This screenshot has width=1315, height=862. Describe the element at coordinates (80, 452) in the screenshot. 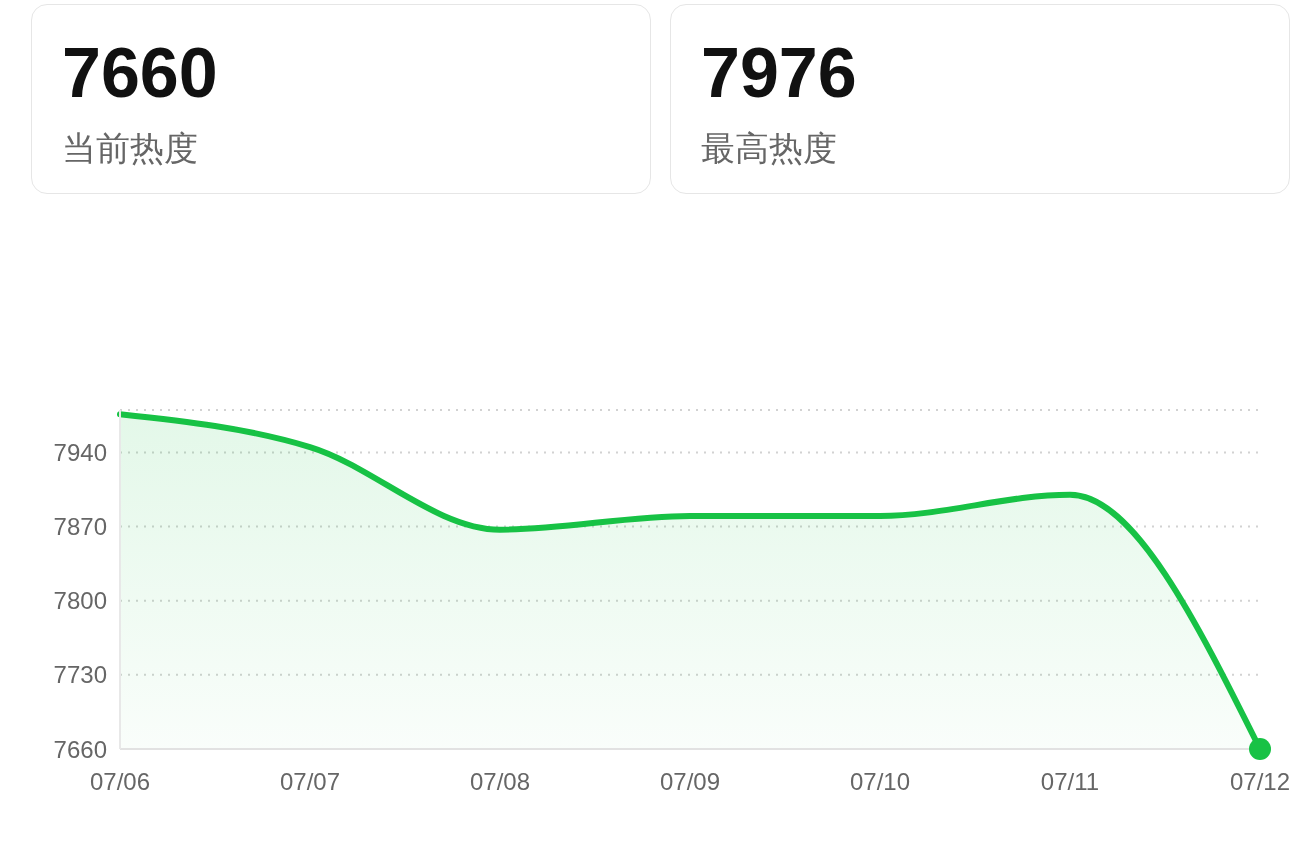

I see `y-tick-label: 7940` at that location.